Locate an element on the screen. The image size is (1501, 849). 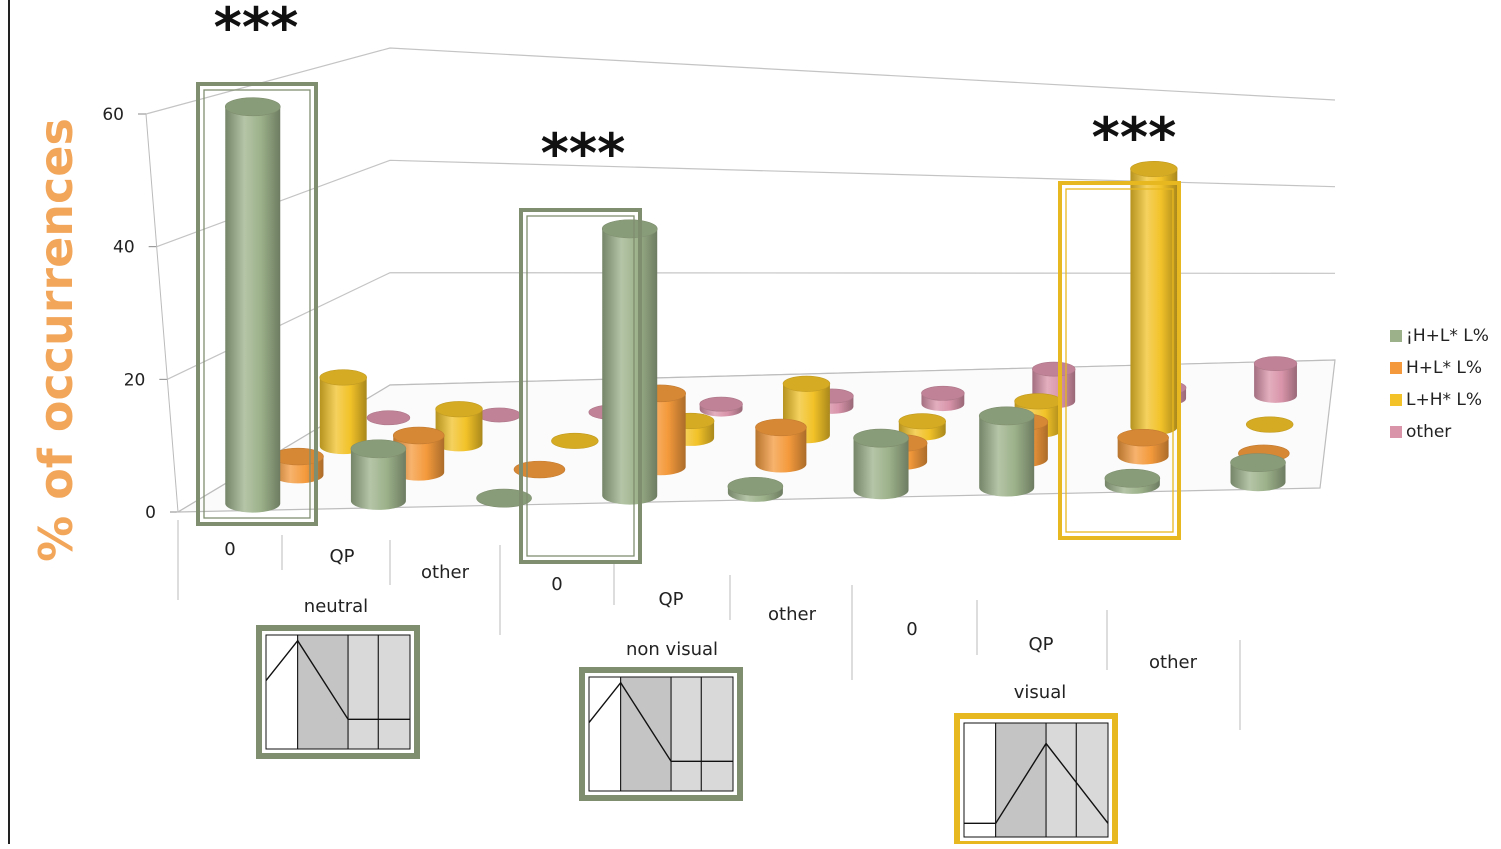
legend-label: other is located at coordinates (1429, 432).